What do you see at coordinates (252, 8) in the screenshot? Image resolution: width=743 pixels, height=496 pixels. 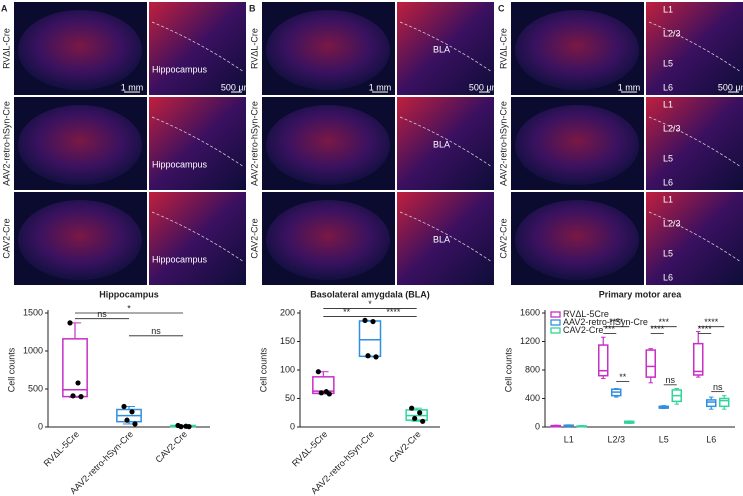 I see `panel-letter: B` at bounding box center [252, 8].